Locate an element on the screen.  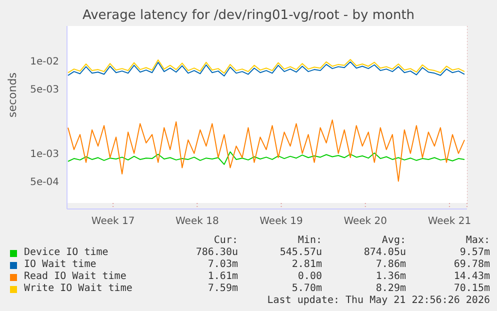
line-series is located at coordinates (266, 158).